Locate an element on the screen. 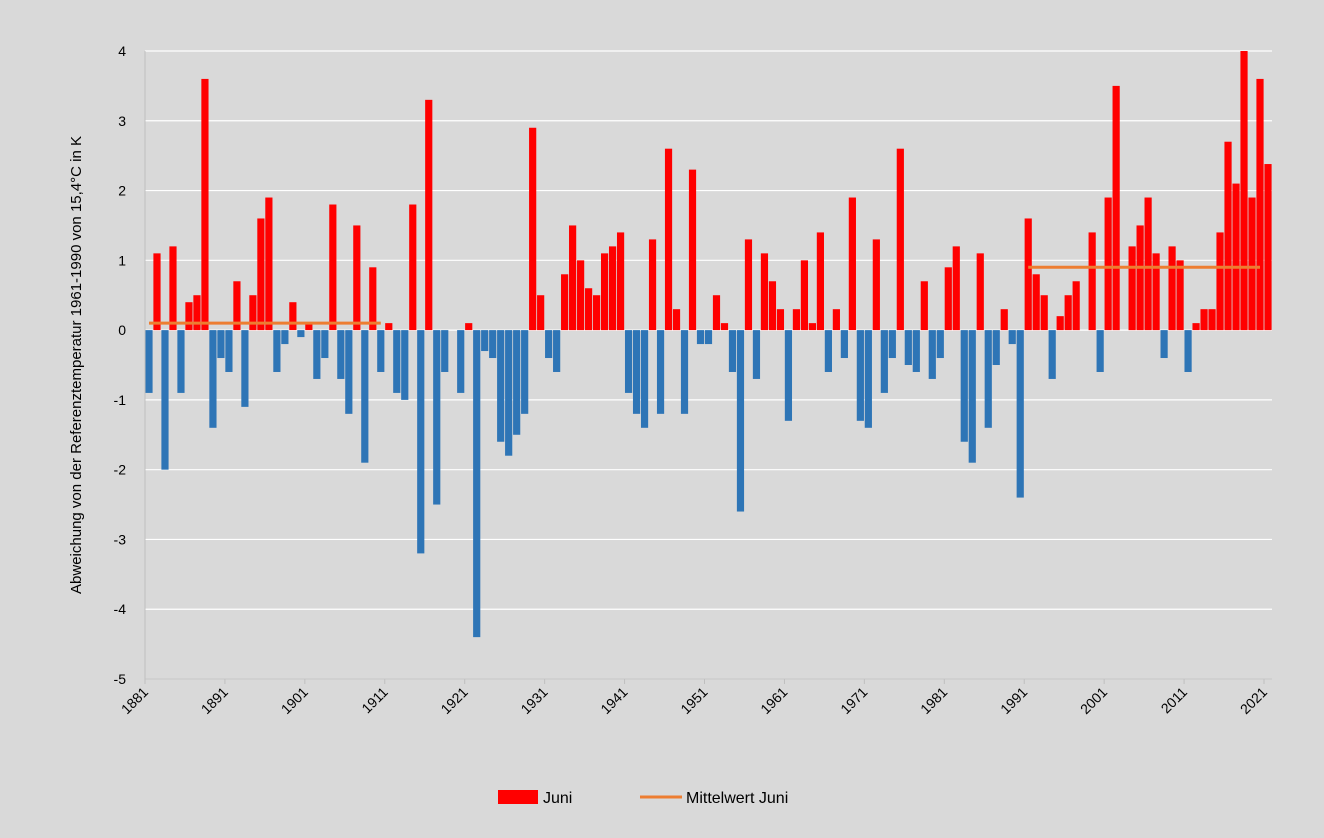 The image size is (1324, 838). y-tick-label: -4 is located at coordinates (120, 609).